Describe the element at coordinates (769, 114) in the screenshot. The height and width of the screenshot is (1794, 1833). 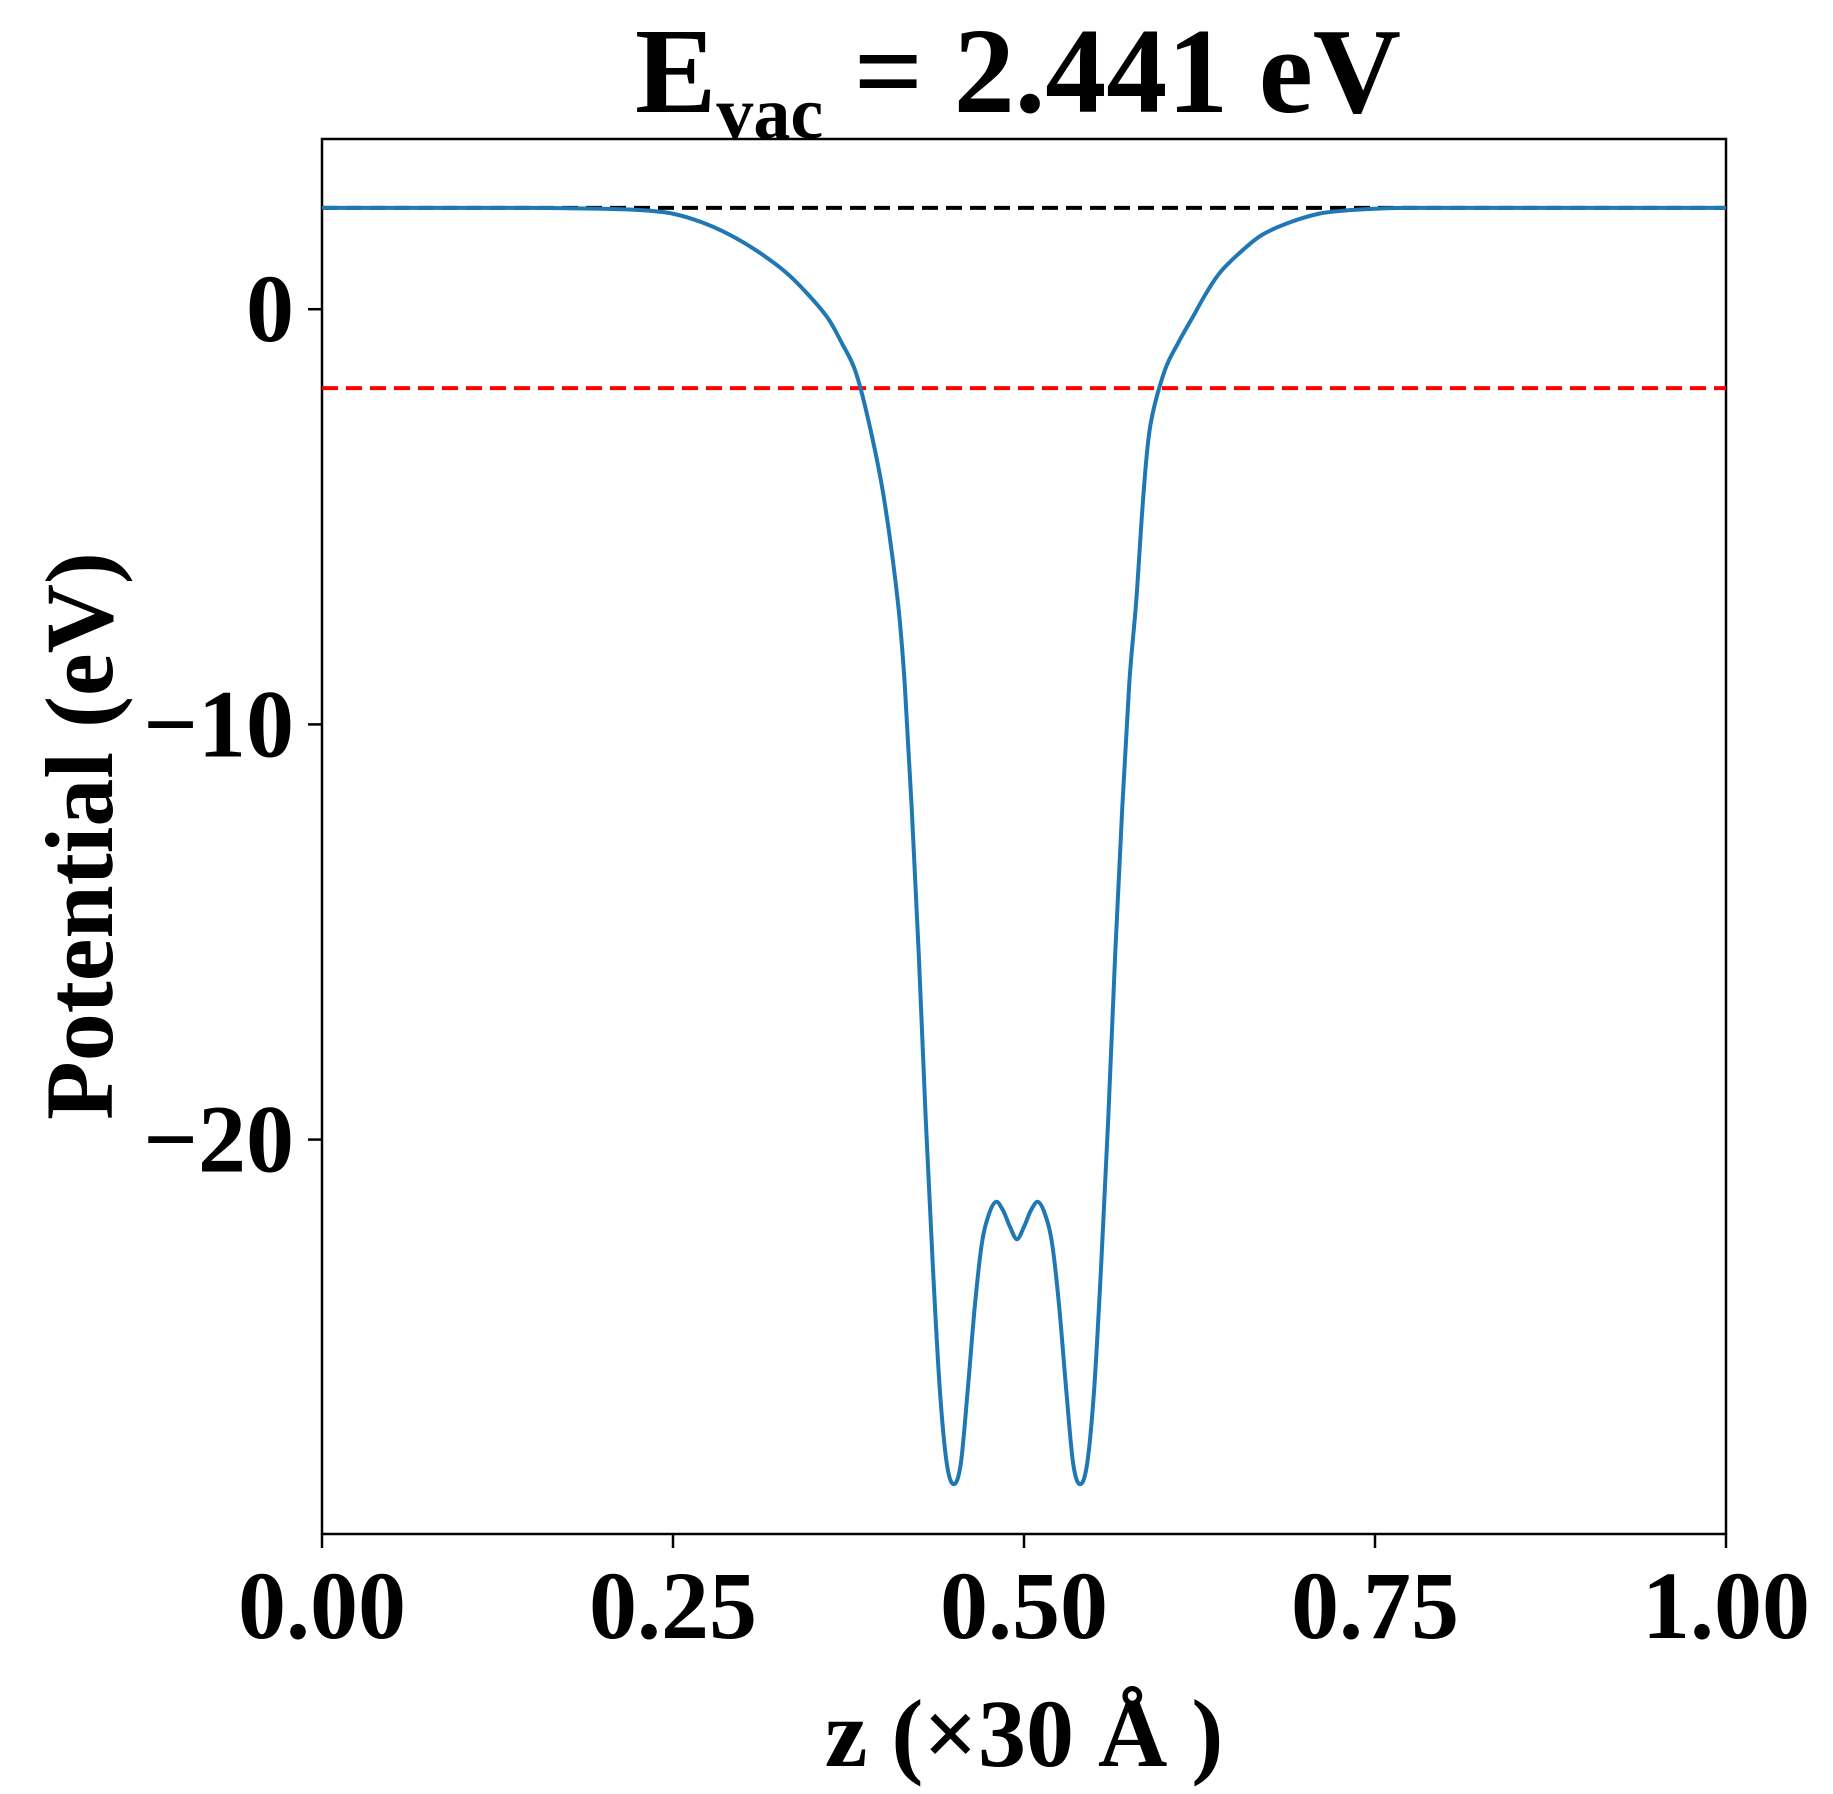
I see `chart-title-subscript: vac` at that location.